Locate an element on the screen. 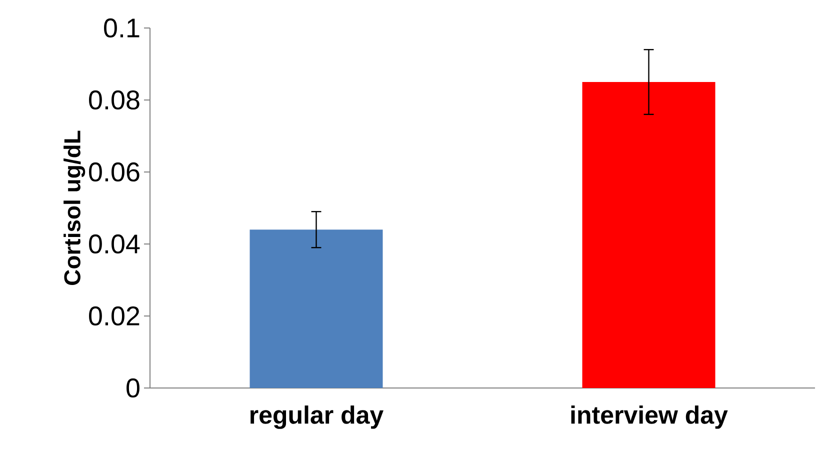 This screenshot has height=455, width=820. x-tick-label: regular day is located at coordinates (317, 417).